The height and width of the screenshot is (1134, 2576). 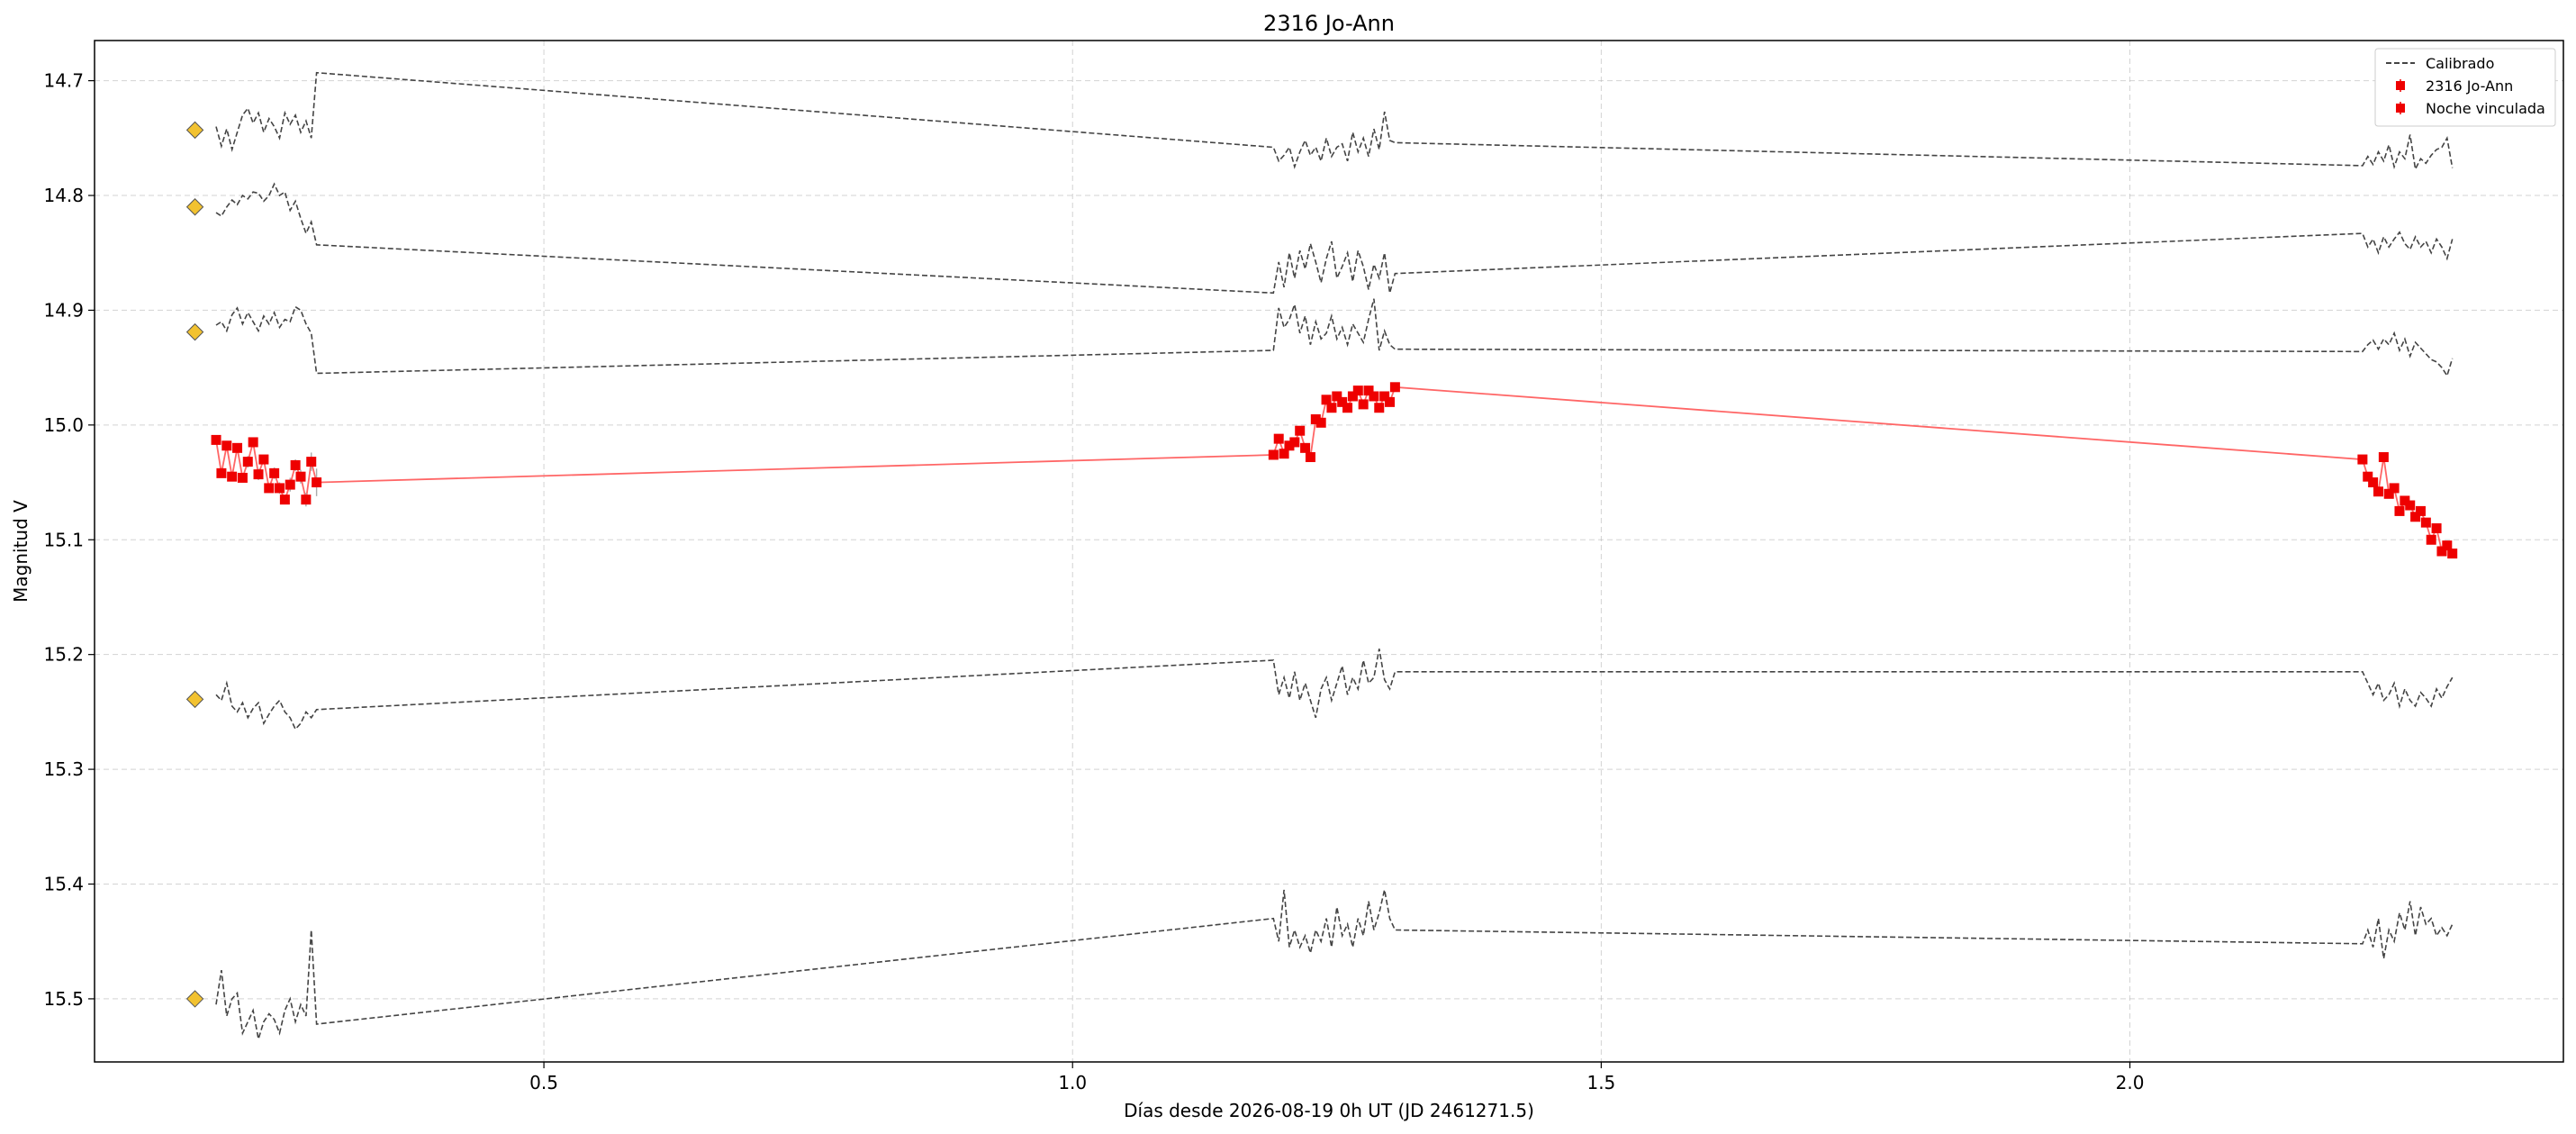 I want to click on x-tick-label: 1.0, so click(x=1072, y=1082).